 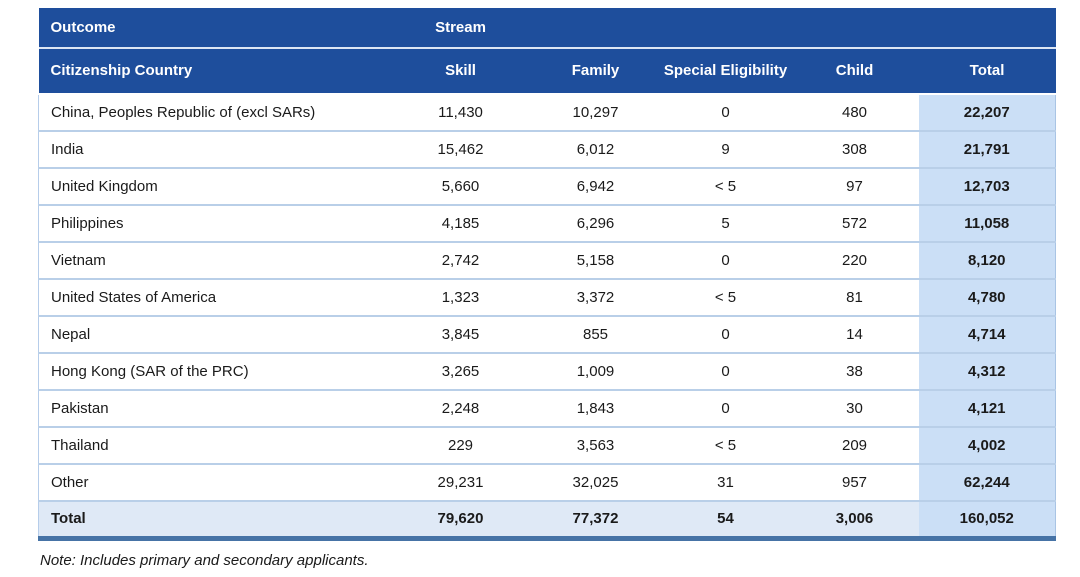 I want to click on cell-family: 6,296, so click(x=595, y=223).